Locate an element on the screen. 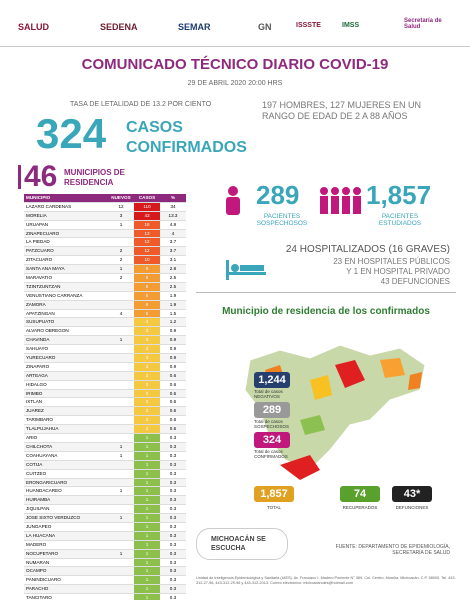 The image size is (470, 600). table-cell: NUMARAN is located at coordinates (38, 562).